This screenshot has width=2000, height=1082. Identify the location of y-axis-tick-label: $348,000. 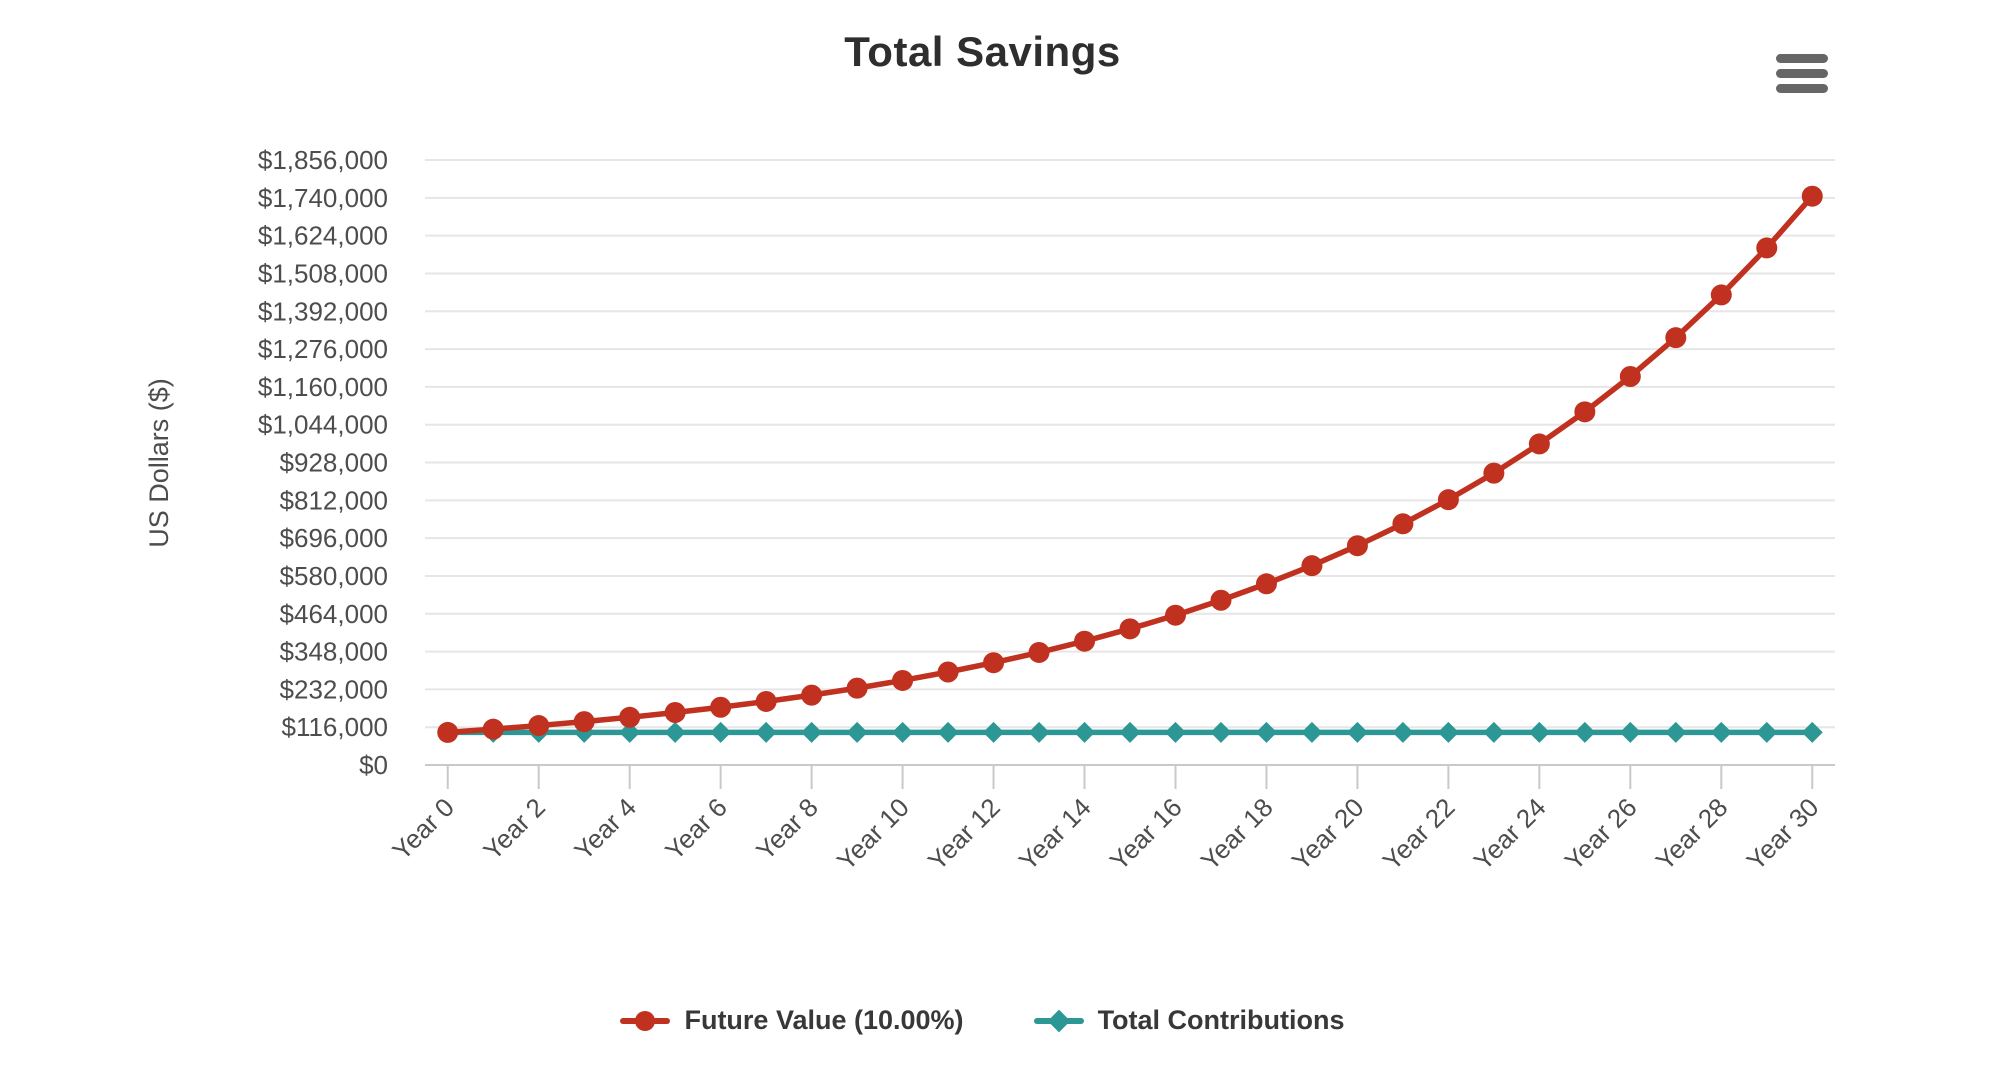
(334, 652).